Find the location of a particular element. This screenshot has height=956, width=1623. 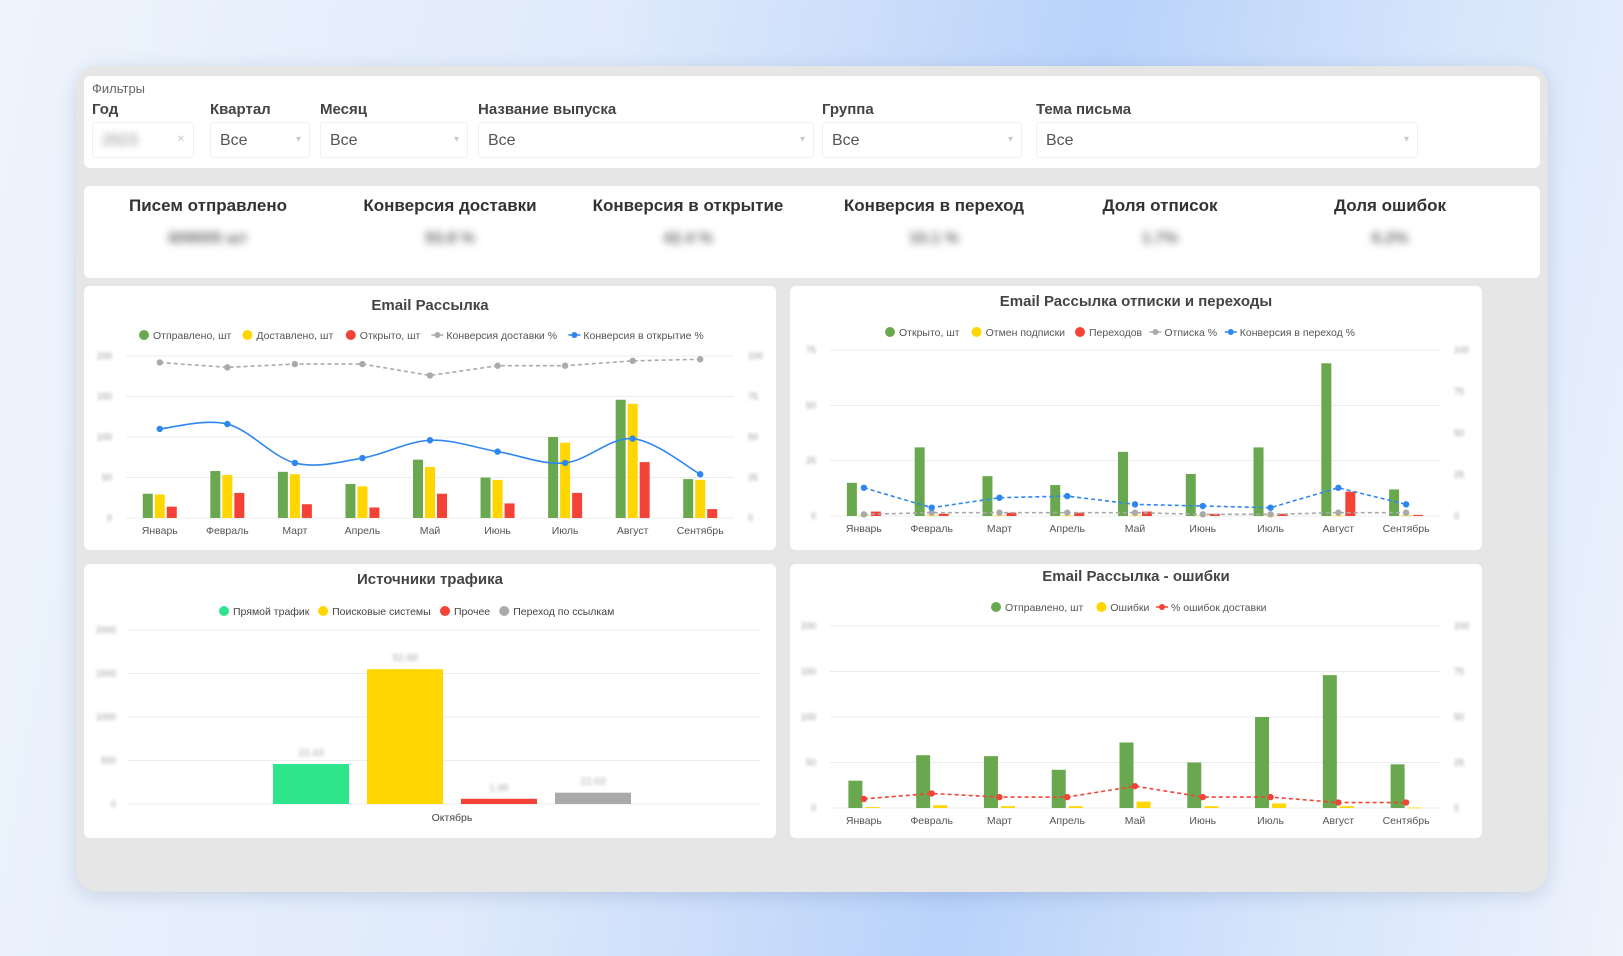

month-label: Месяц is located at coordinates (343, 109).